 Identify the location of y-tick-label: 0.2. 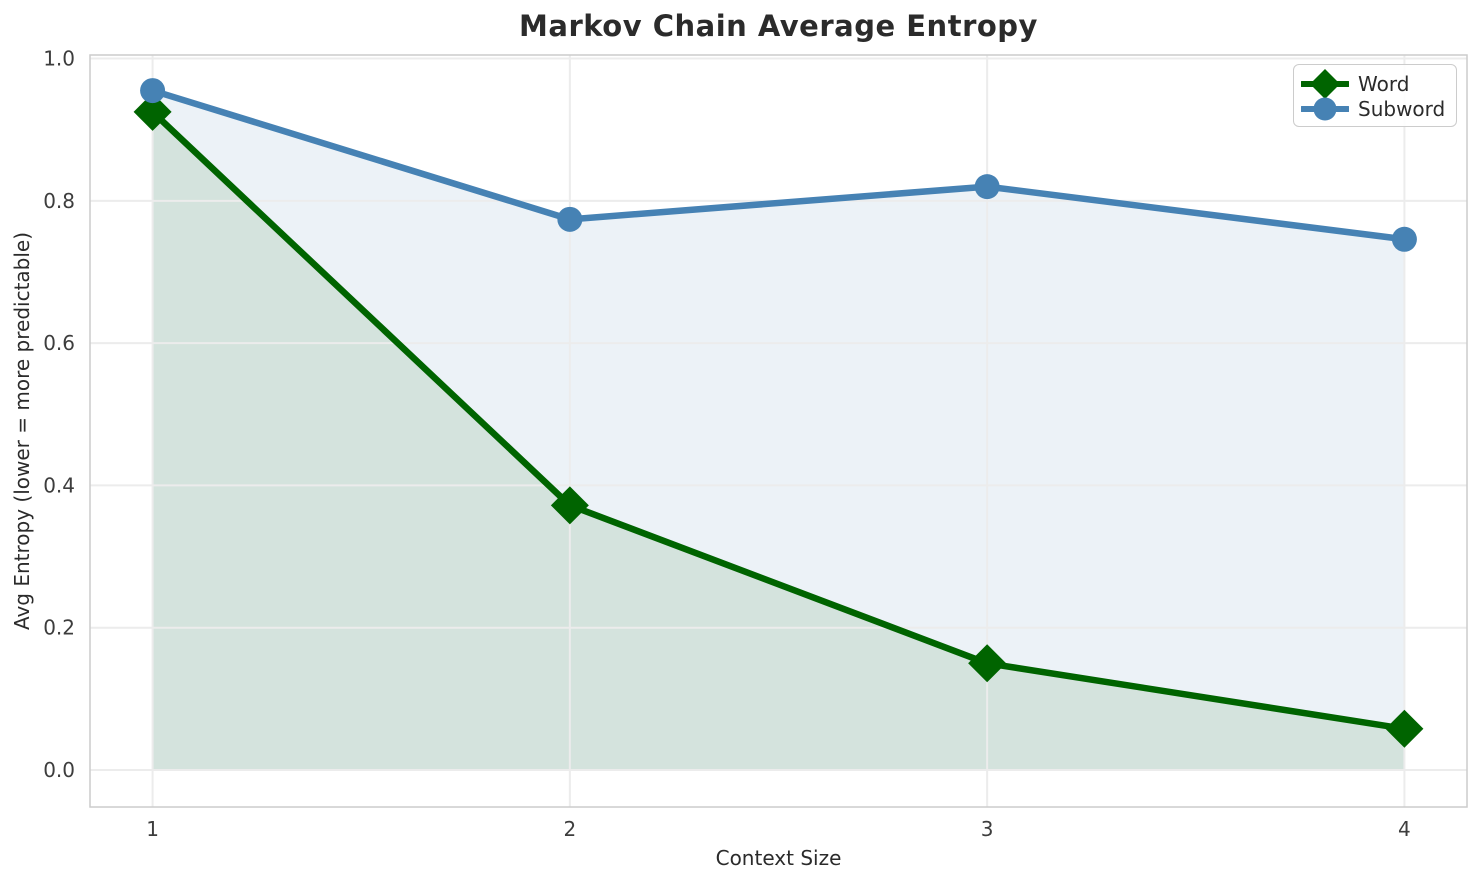
(59, 628).